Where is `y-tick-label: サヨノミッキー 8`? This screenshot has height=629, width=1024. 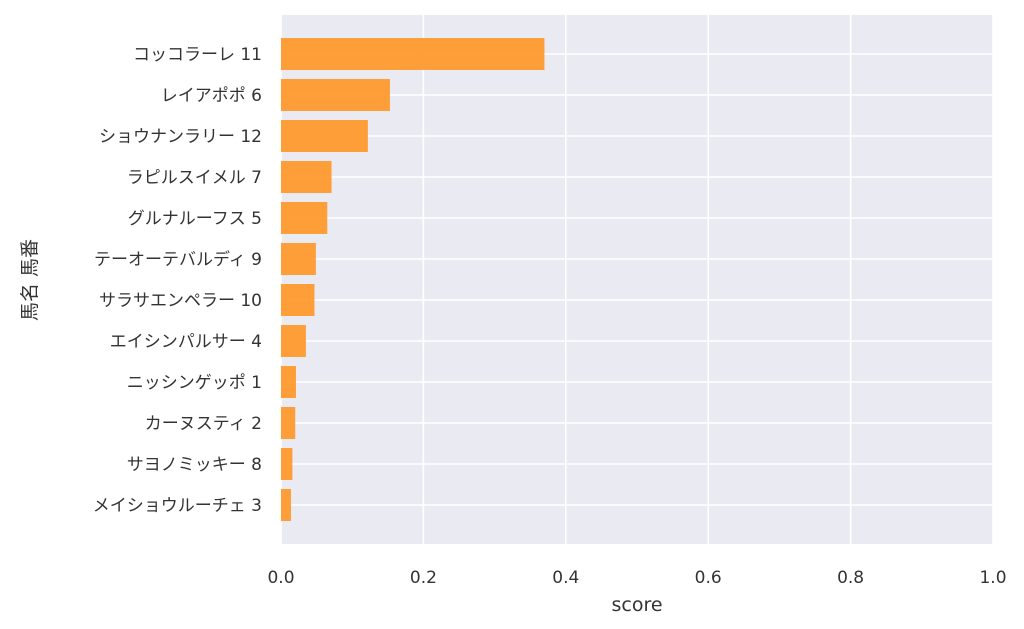
y-tick-label: サヨノミッキー 8 is located at coordinates (194, 465).